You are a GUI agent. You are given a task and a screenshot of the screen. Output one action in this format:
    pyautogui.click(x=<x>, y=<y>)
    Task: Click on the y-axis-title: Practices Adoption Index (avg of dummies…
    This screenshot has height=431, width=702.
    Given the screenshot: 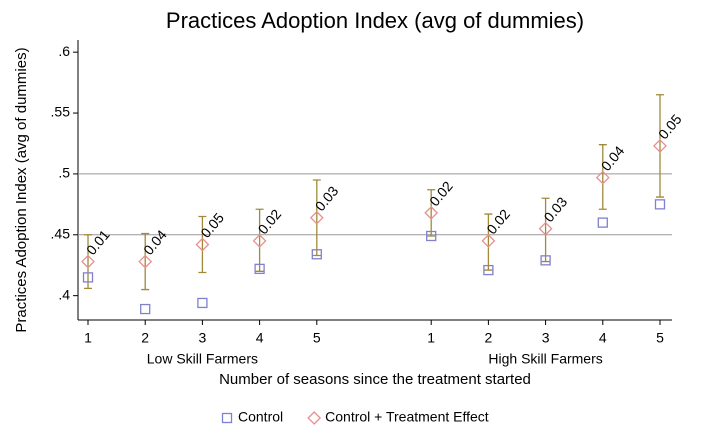 What is the action you would take?
    pyautogui.click(x=21, y=189)
    